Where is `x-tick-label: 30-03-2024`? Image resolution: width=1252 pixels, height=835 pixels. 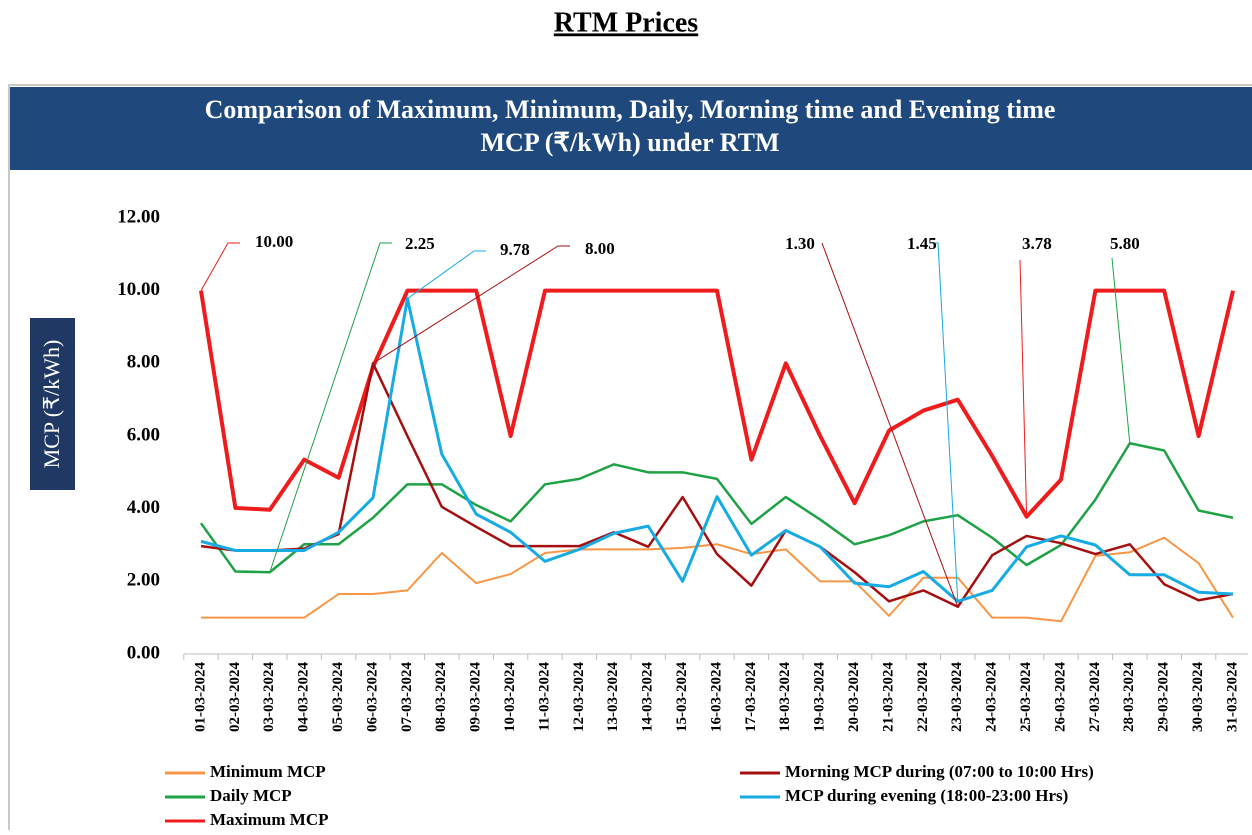 x-tick-label: 30-03-2024 is located at coordinates (1198, 697).